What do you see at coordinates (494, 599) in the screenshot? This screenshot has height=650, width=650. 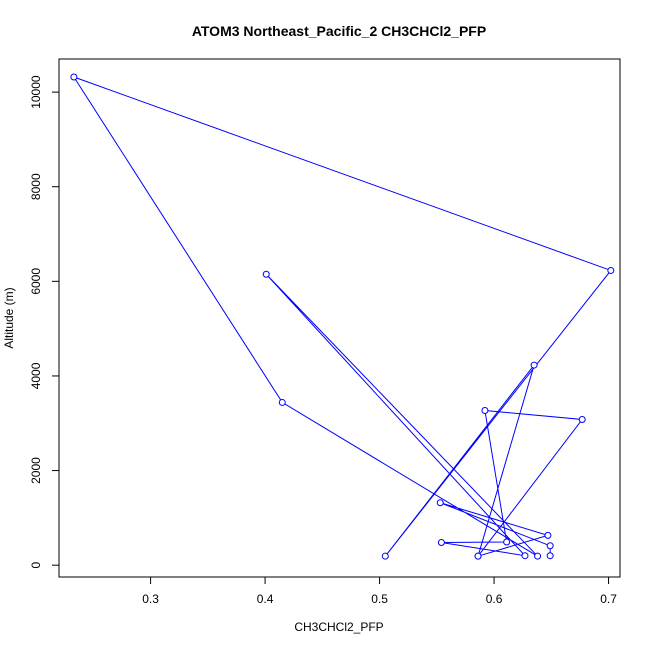 I see `x-tick-label: 0.6` at bounding box center [494, 599].